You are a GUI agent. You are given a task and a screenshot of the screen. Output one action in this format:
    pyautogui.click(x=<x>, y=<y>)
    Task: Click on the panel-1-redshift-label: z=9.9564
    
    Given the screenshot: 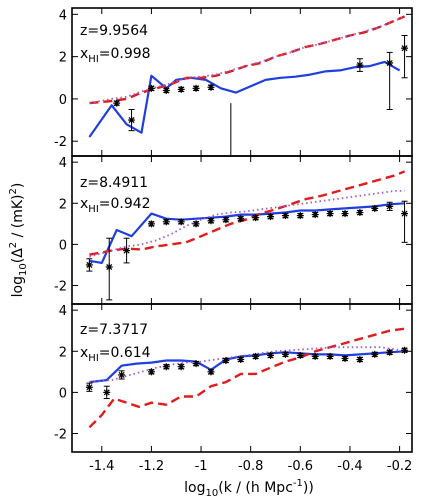 What is the action you would take?
    pyautogui.click(x=114, y=31)
    